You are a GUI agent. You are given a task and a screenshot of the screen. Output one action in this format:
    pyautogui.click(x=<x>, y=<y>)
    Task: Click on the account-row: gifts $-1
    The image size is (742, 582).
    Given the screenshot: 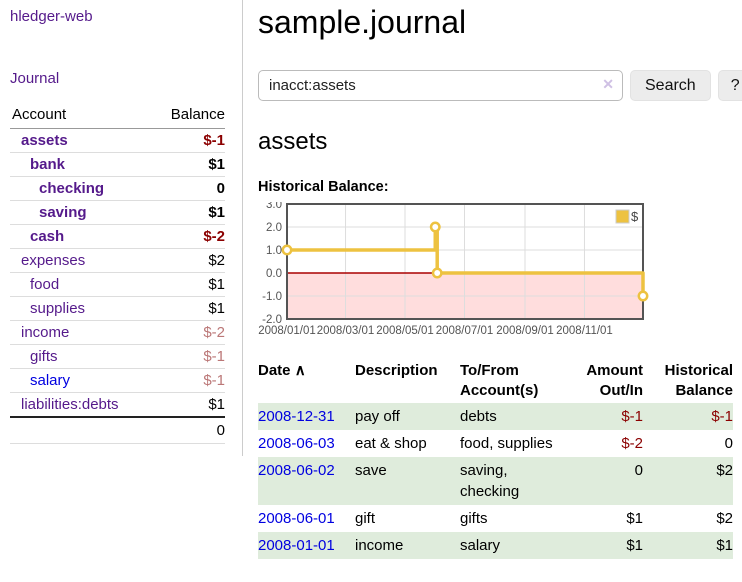 What is the action you would take?
    pyautogui.click(x=117, y=356)
    